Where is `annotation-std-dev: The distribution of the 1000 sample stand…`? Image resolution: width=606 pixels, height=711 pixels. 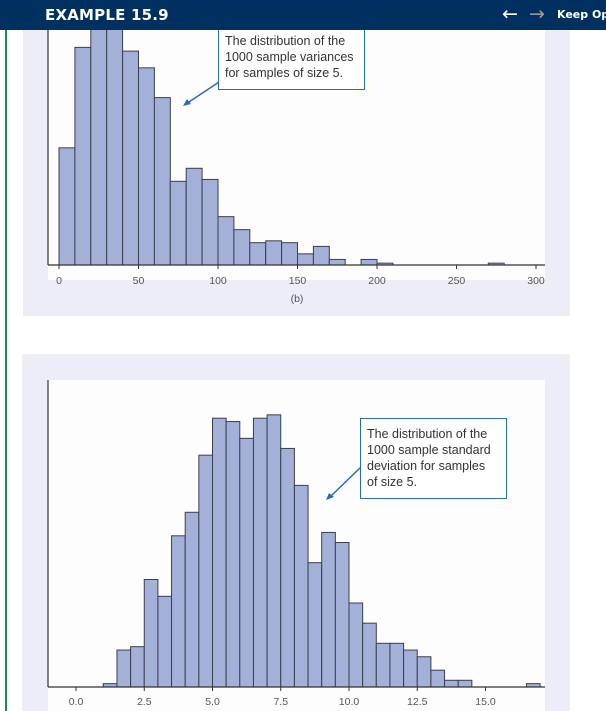
annotation-std-dev: The distribution of the 1000 sample stand… is located at coordinates (433, 458).